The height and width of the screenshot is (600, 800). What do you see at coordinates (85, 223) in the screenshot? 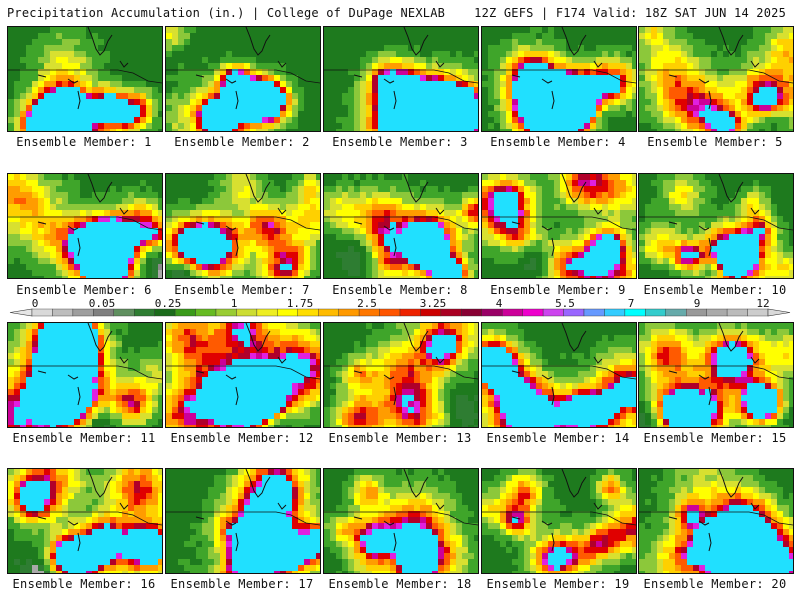
I see `border-line` at bounding box center [85, 223].